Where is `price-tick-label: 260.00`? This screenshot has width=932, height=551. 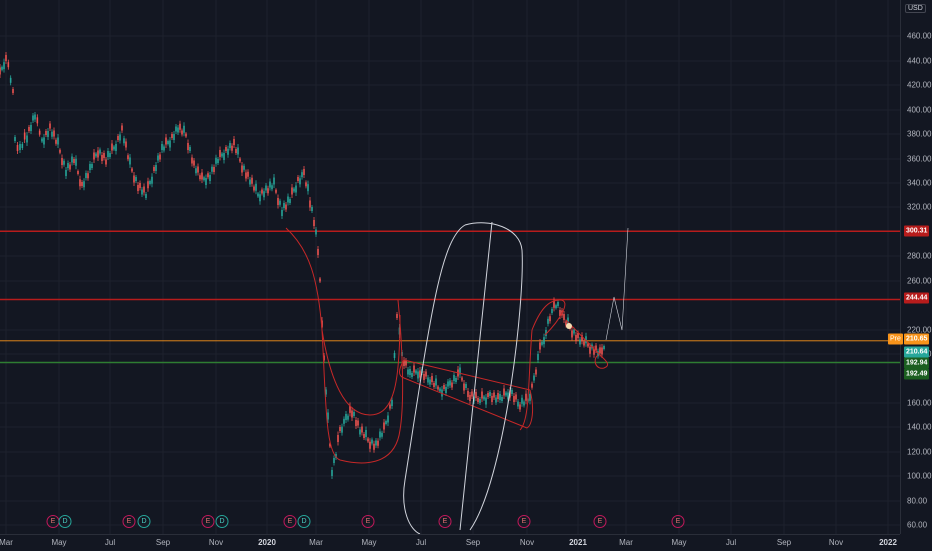
price-tick-label: 260.00 is located at coordinates (919, 281).